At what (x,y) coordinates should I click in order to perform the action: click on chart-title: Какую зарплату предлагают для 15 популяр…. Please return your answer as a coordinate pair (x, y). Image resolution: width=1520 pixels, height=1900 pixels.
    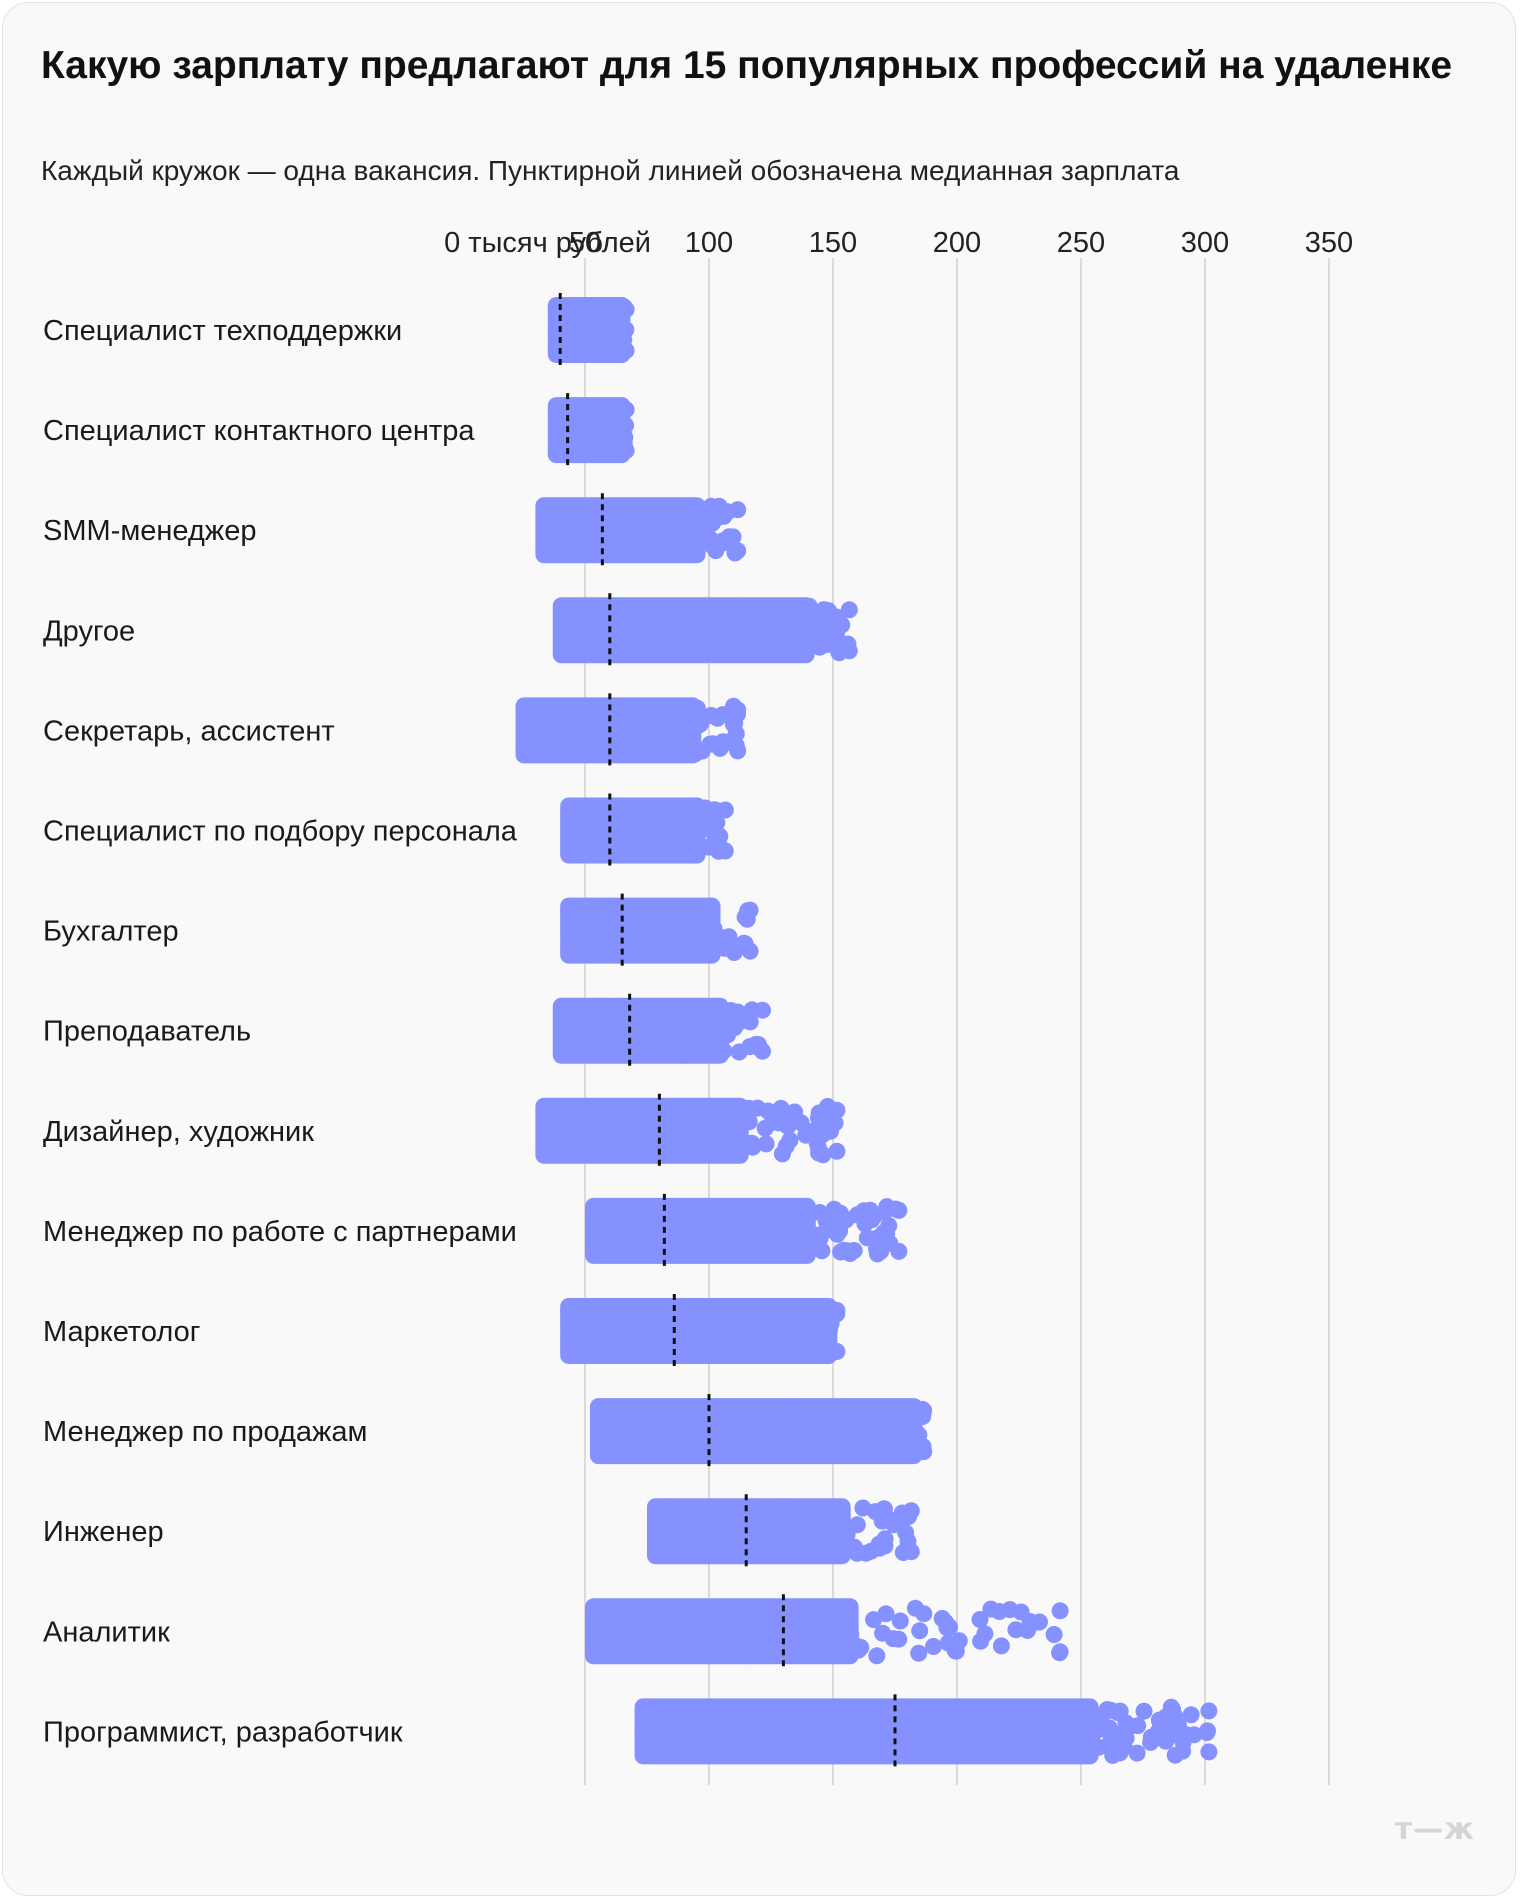
    Looking at the image, I should click on (747, 65).